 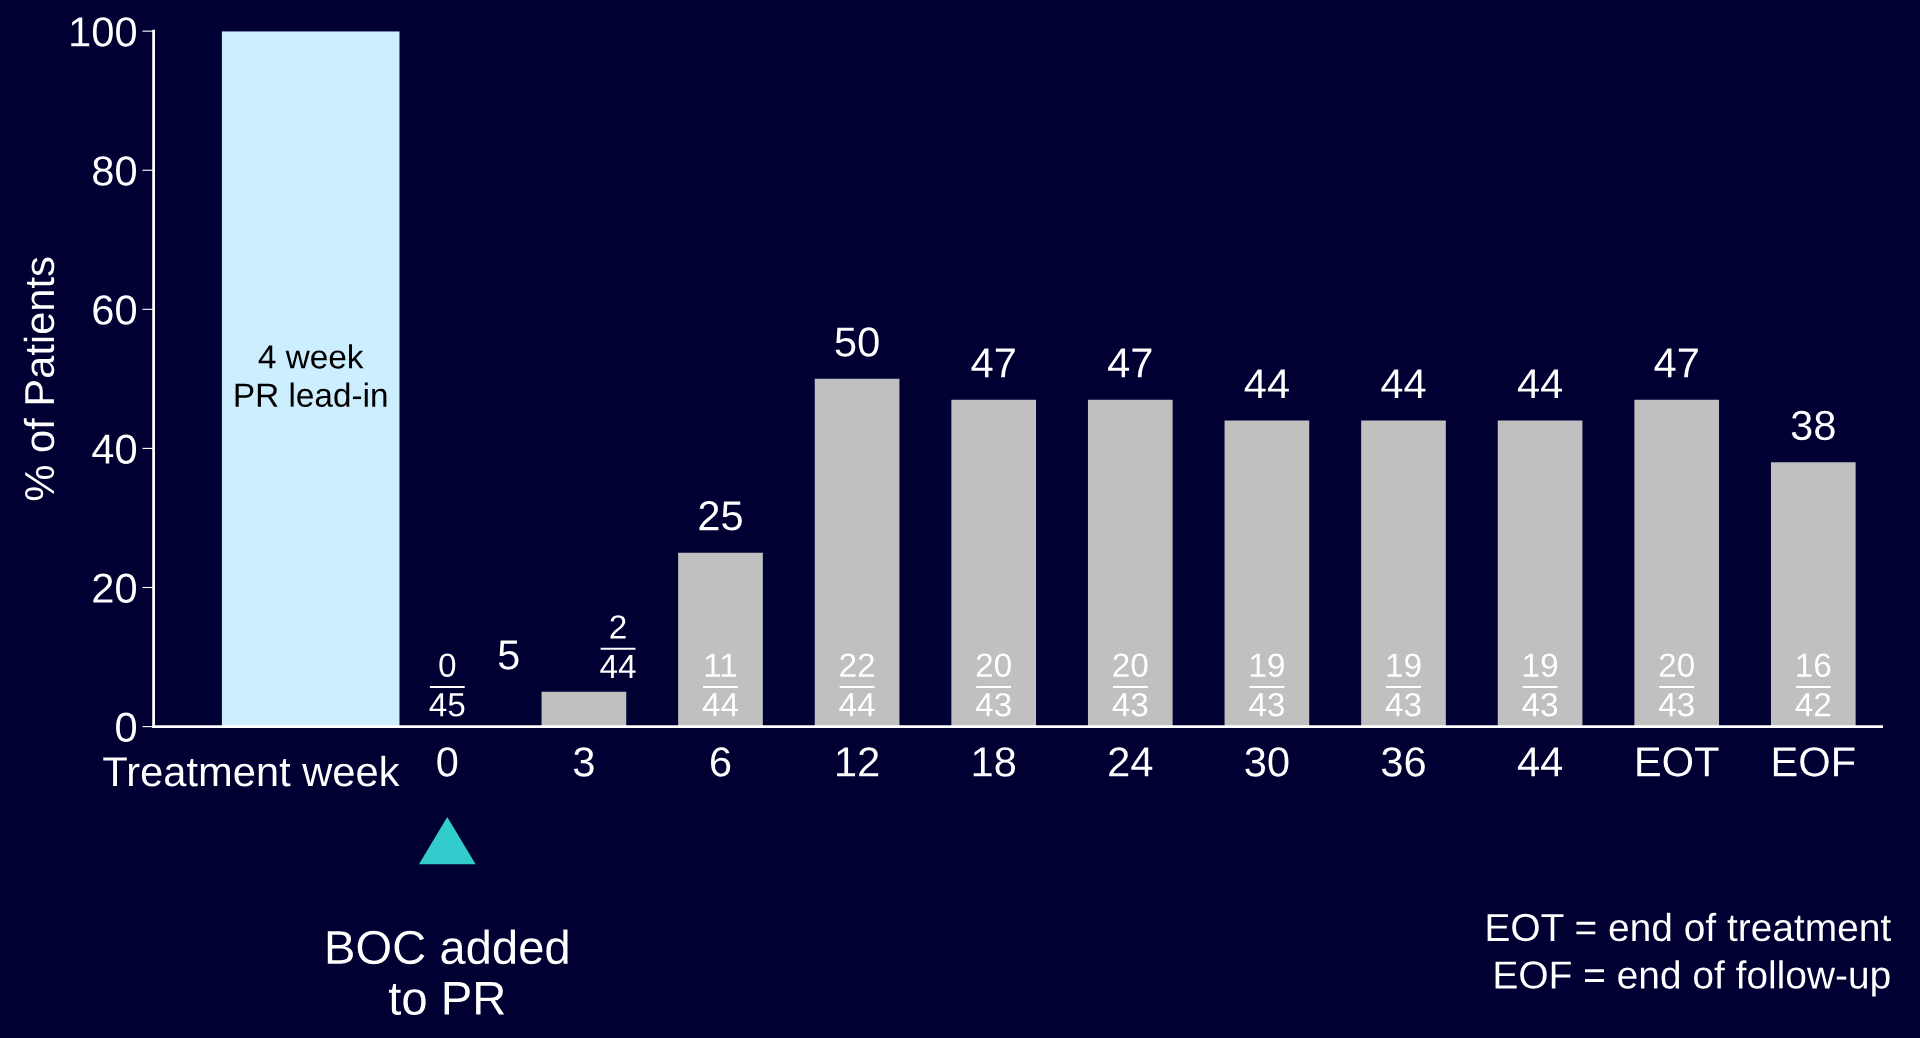 I want to click on y-tick-label: 0, so click(x=126, y=727).